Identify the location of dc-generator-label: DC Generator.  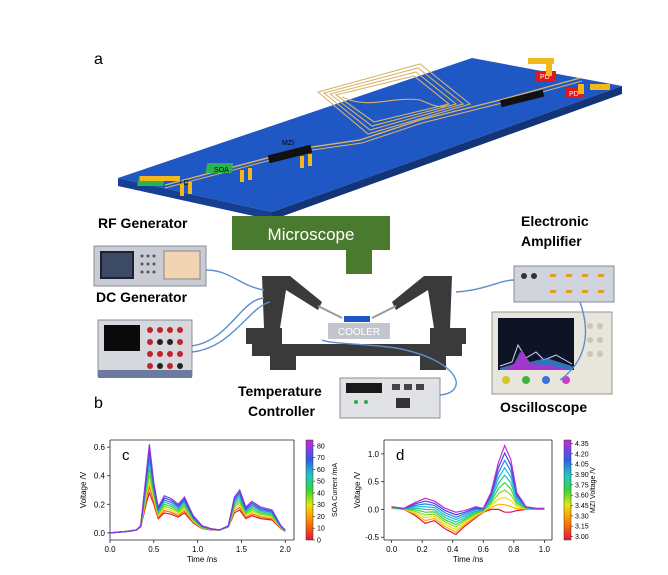
(142, 297).